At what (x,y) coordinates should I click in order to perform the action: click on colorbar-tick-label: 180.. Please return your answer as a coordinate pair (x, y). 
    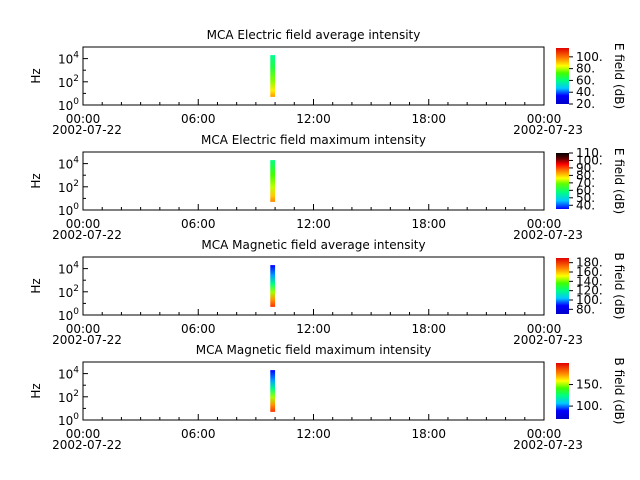
    Looking at the image, I should click on (589, 263).